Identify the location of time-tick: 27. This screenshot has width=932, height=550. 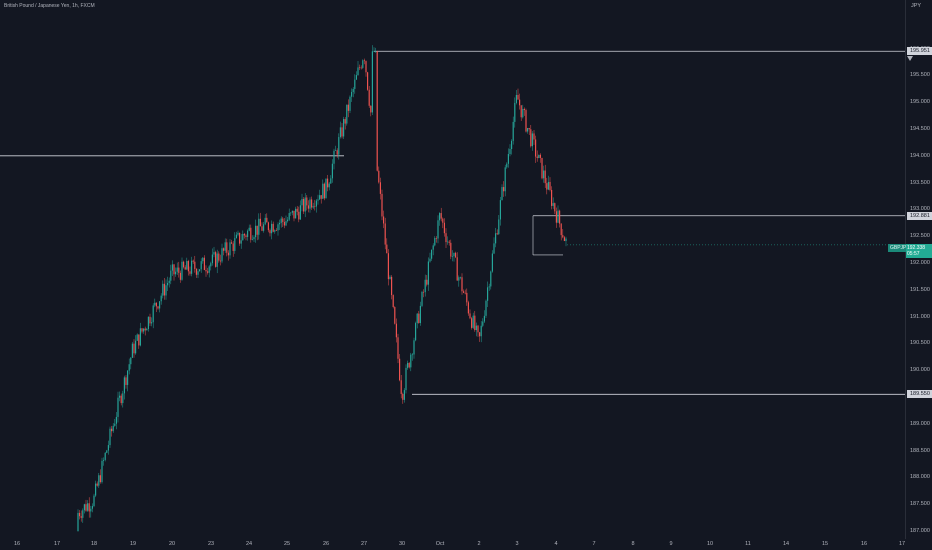
(364, 544).